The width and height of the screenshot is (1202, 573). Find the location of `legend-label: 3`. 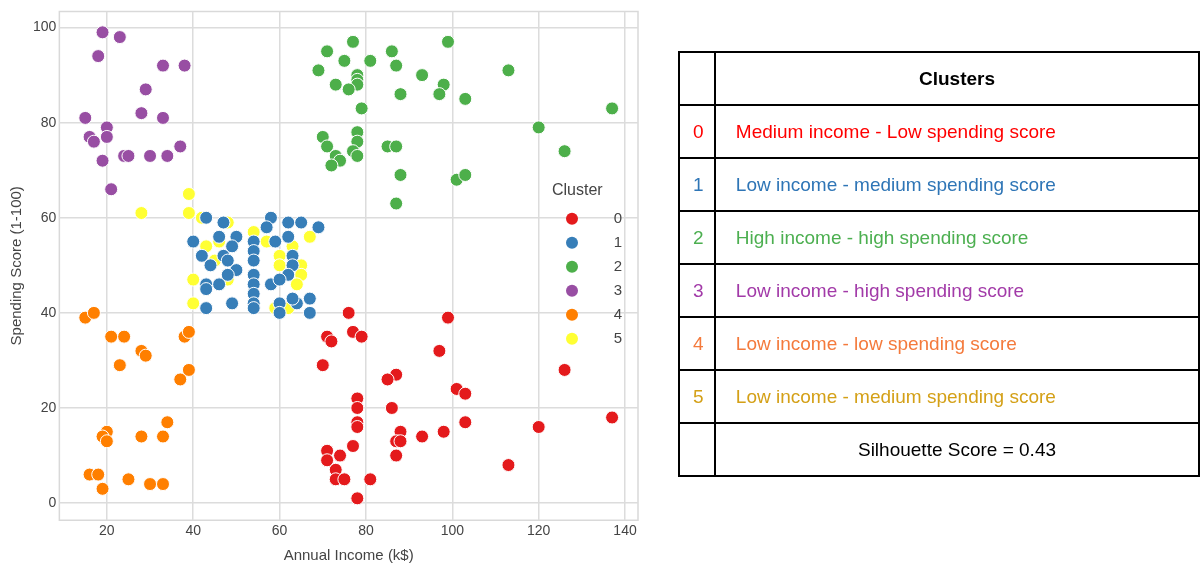

legend-label: 3 is located at coordinates (617, 289).